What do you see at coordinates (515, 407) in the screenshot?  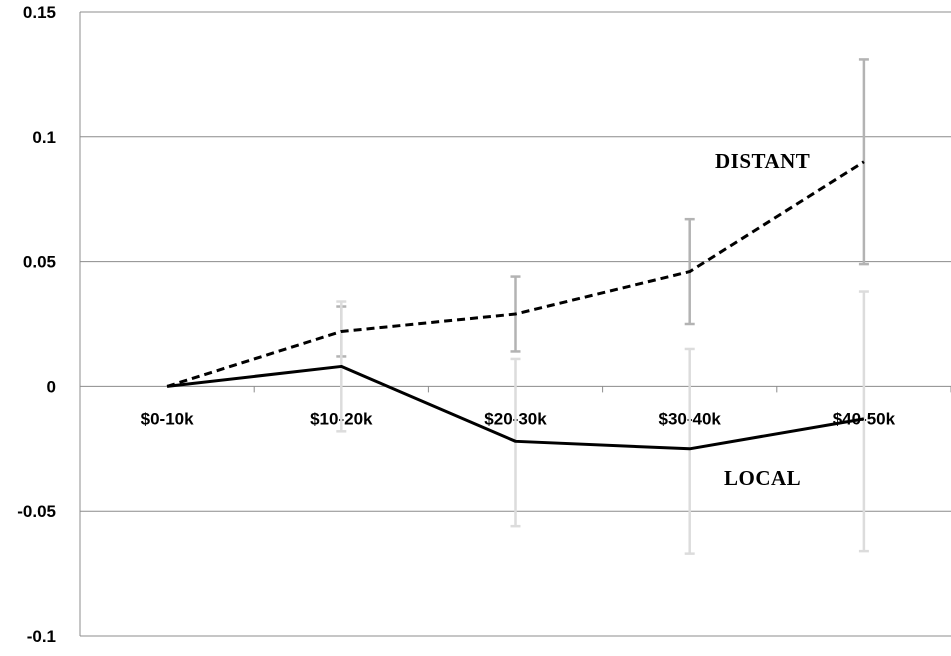 I see `series-line-local` at bounding box center [515, 407].